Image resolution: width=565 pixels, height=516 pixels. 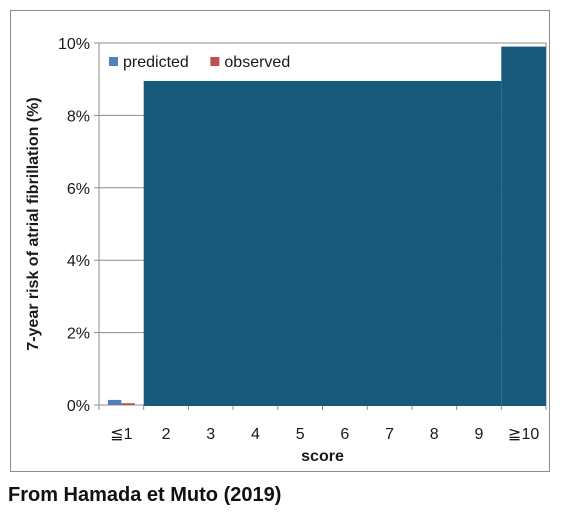 I want to click on caption: From Hamada et Muto (2019), so click(x=145, y=495).